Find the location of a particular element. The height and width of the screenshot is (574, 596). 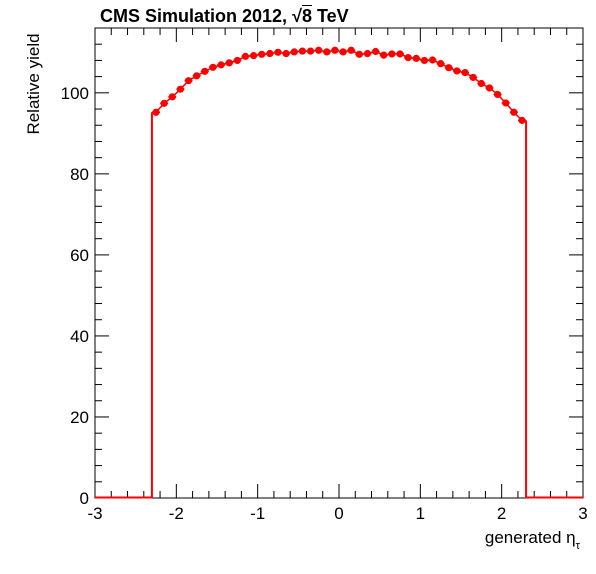

y-tick-label: 20 is located at coordinates (79, 417).